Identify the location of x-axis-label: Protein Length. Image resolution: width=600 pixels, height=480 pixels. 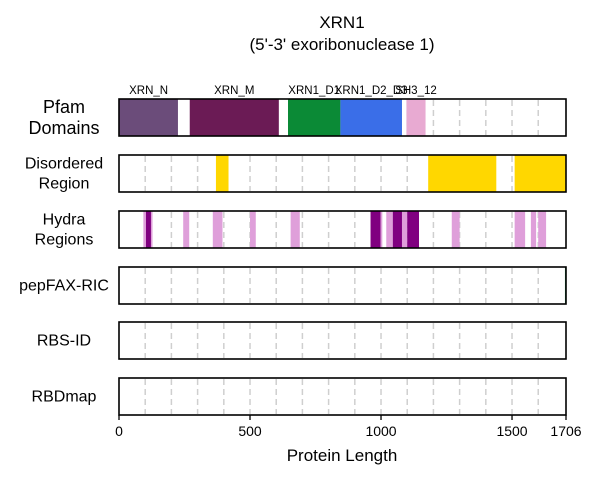
(342, 455).